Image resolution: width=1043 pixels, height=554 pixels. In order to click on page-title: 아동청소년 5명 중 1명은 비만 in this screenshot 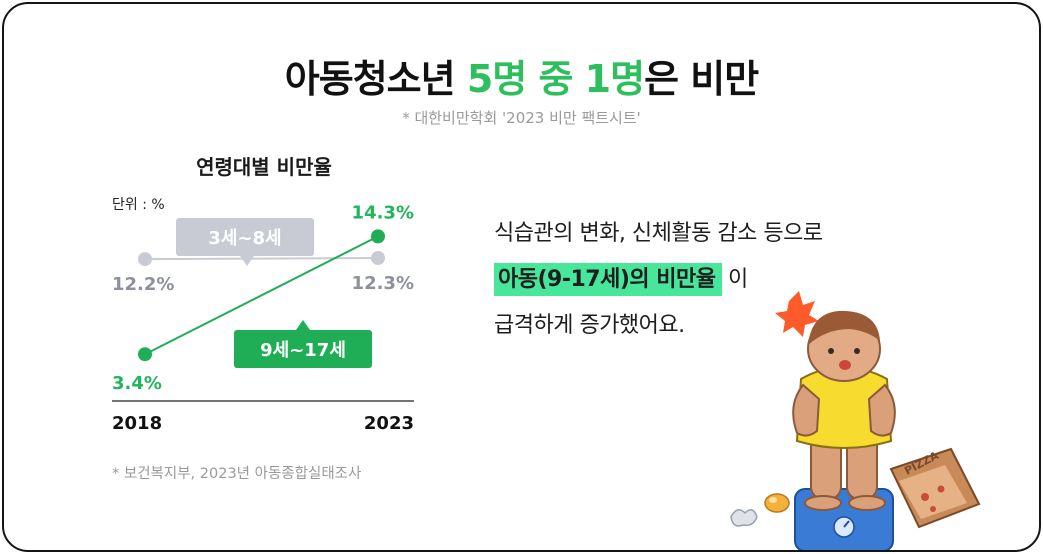, I will do `click(521, 75)`.